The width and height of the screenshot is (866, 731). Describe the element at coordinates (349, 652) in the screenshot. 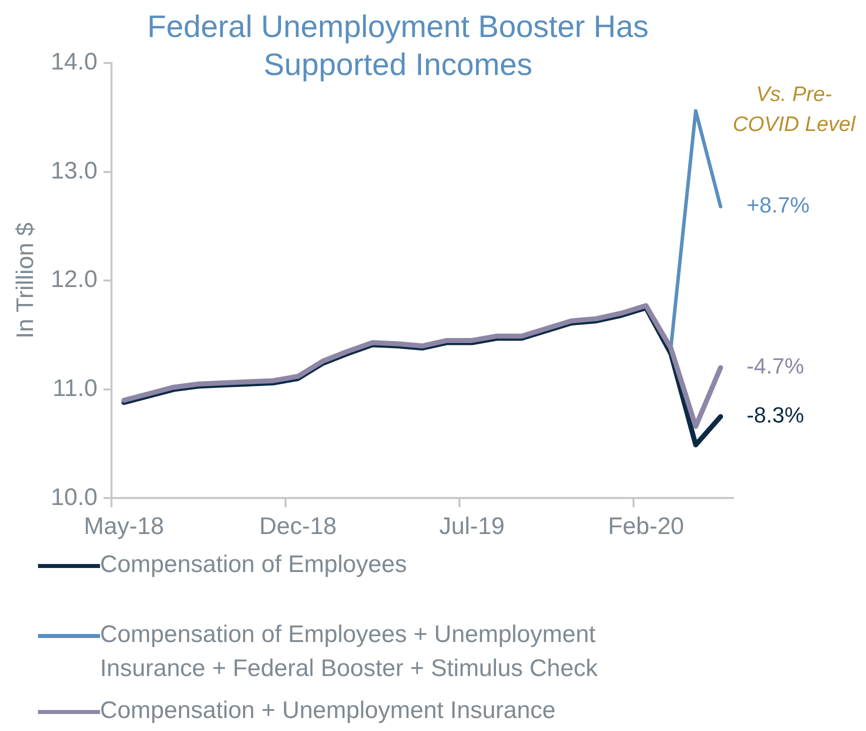

I see `legend-label: Compensation of Employees + Unemployment Insurance + Federal Booster + Stimulus Check` at that location.